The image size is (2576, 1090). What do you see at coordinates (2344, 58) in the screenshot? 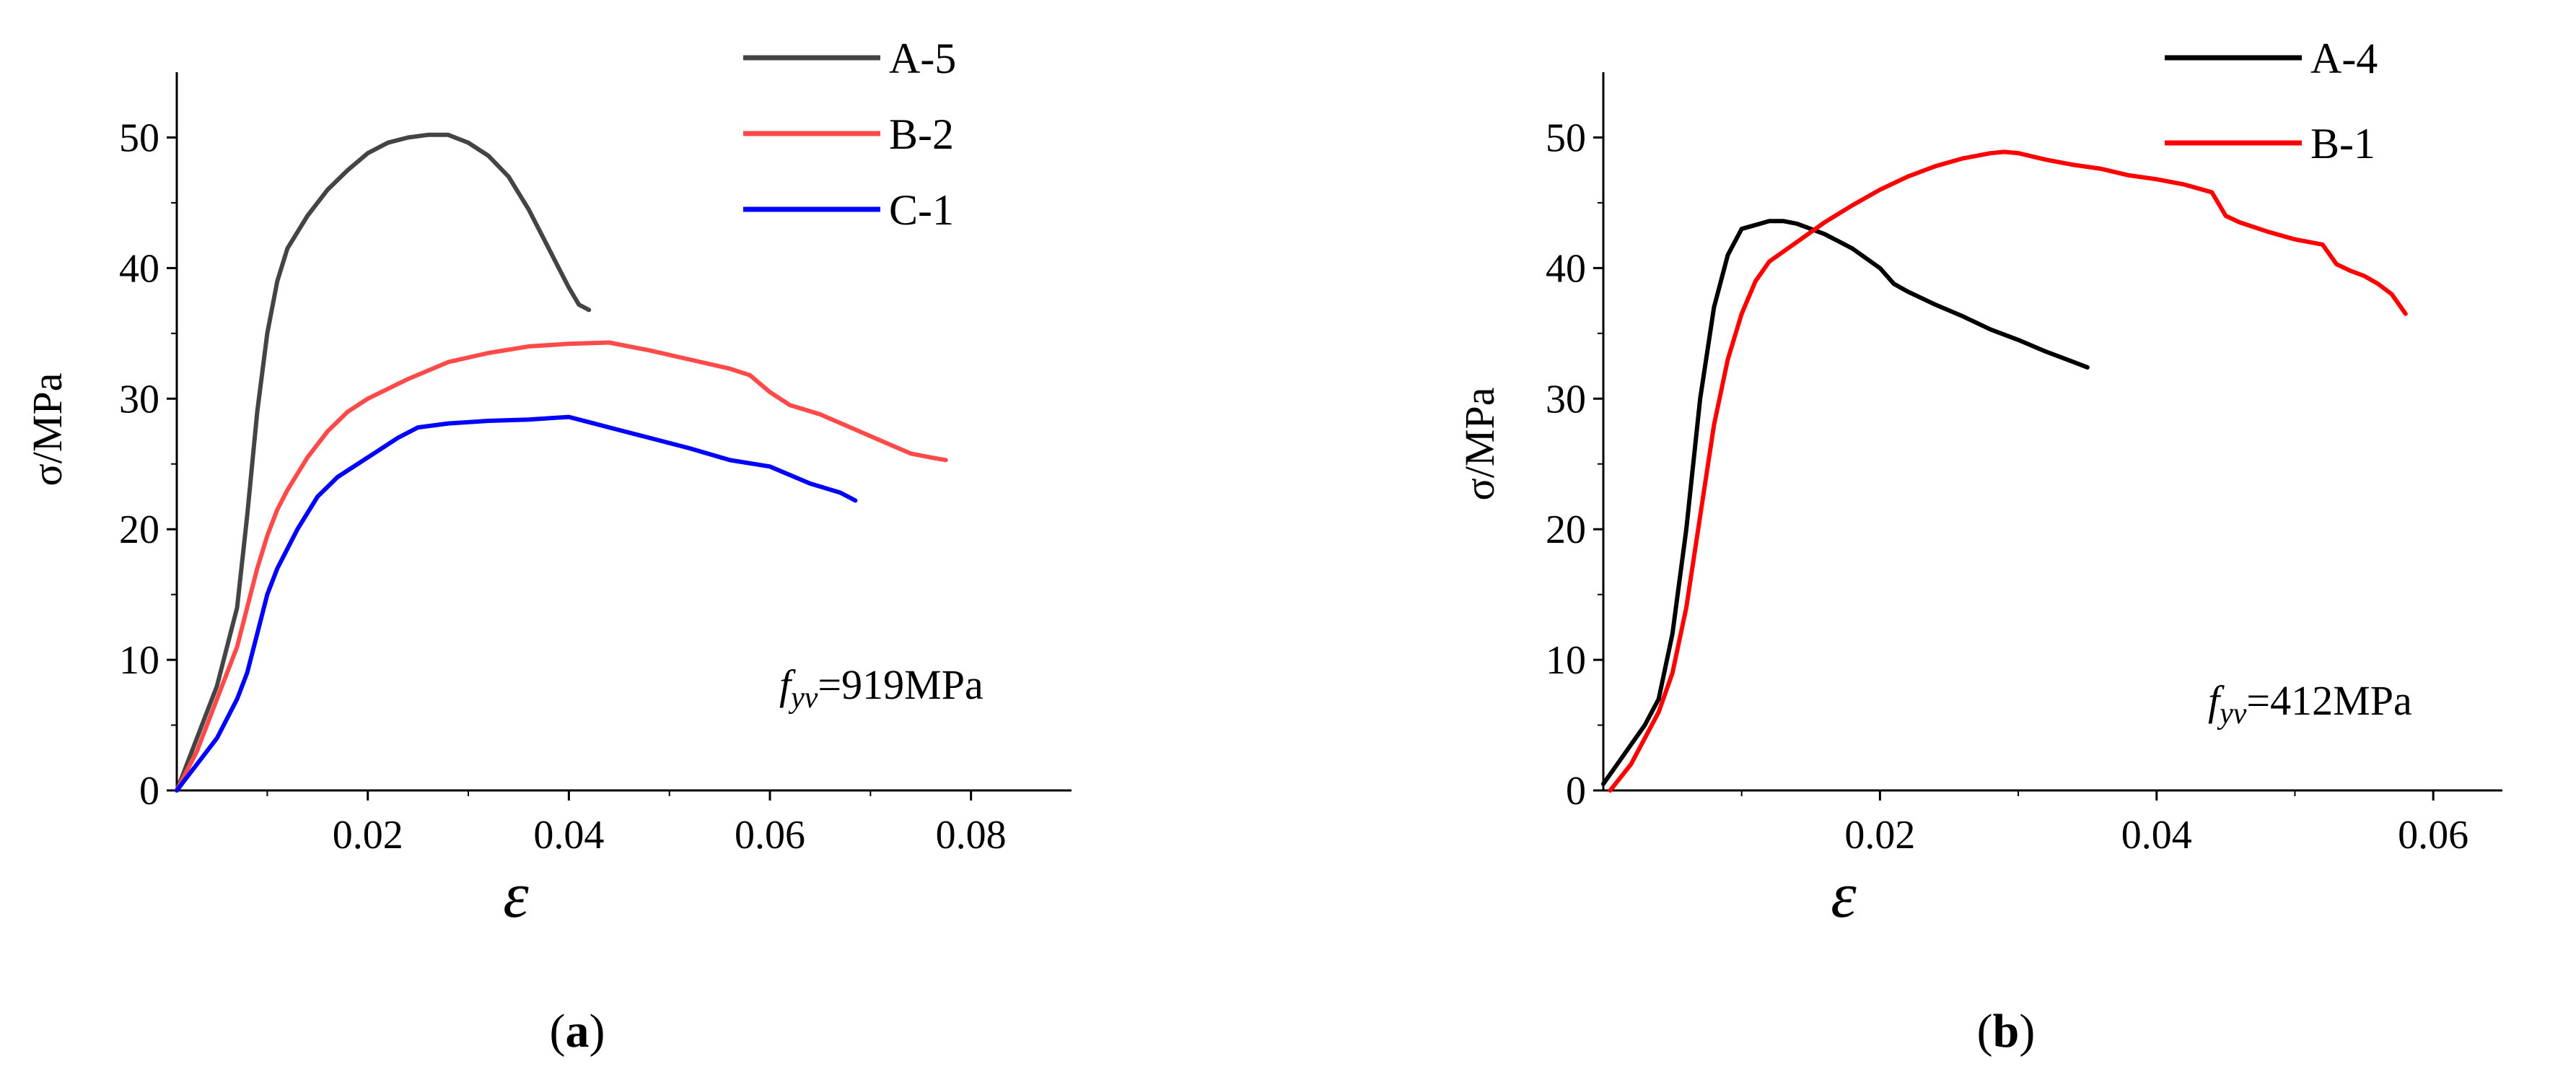
I see `legend-label-a-4: A-4` at bounding box center [2344, 58].